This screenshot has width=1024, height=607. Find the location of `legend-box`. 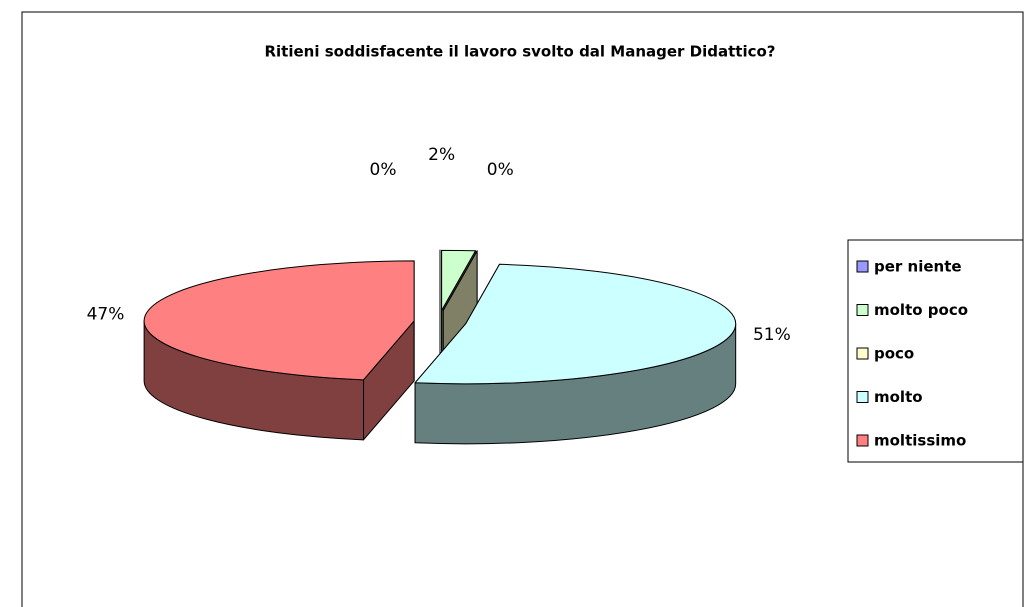

legend-box is located at coordinates (935, 351).